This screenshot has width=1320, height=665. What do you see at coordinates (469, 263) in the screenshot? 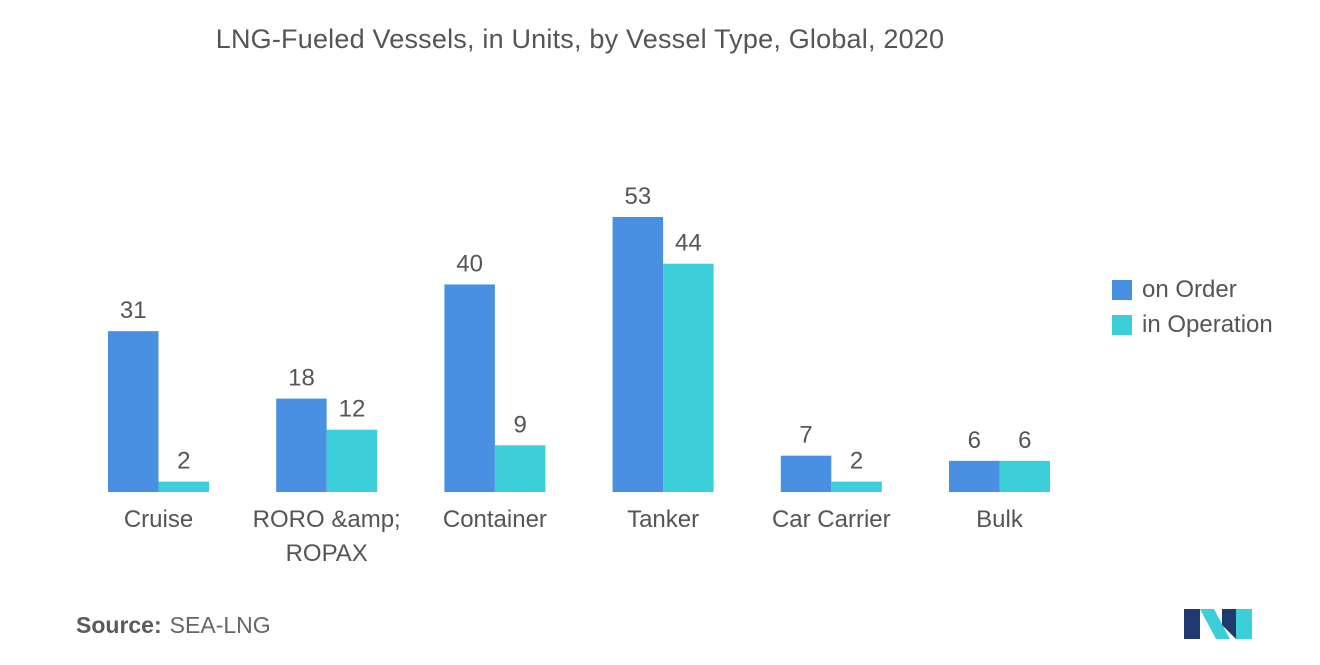
I see `data-label: 40` at bounding box center [469, 263].